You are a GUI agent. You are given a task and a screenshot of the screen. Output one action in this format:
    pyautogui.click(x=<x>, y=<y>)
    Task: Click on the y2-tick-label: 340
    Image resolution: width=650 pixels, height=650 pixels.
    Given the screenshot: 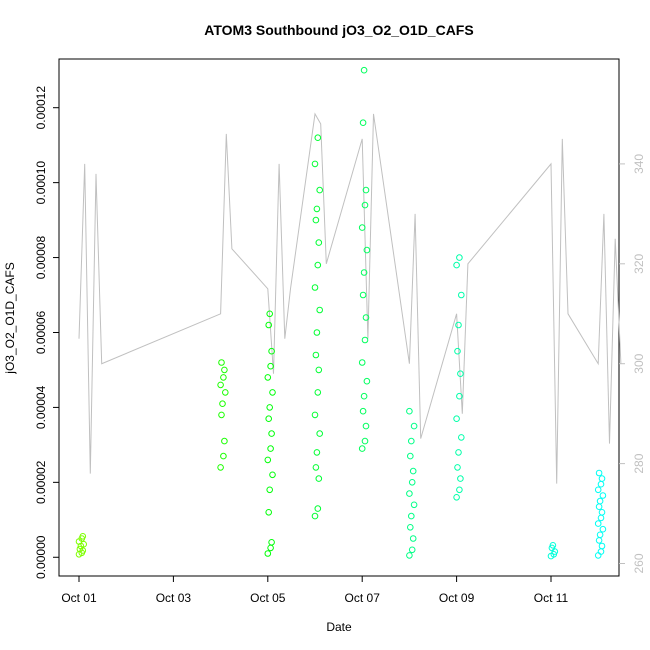 What is the action you would take?
    pyautogui.click(x=639, y=164)
    